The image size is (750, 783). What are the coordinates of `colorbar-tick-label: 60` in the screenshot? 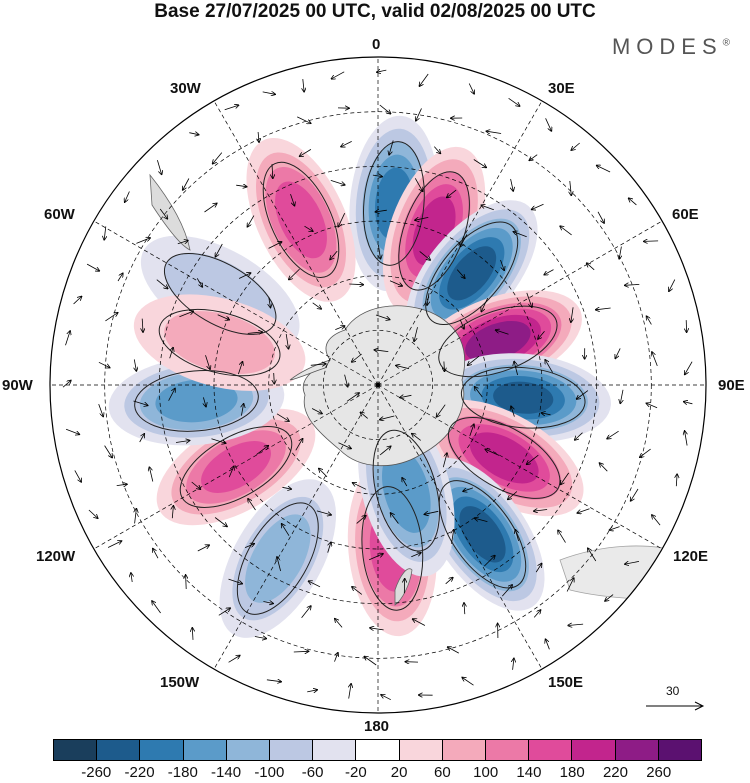 It's located at (442, 772).